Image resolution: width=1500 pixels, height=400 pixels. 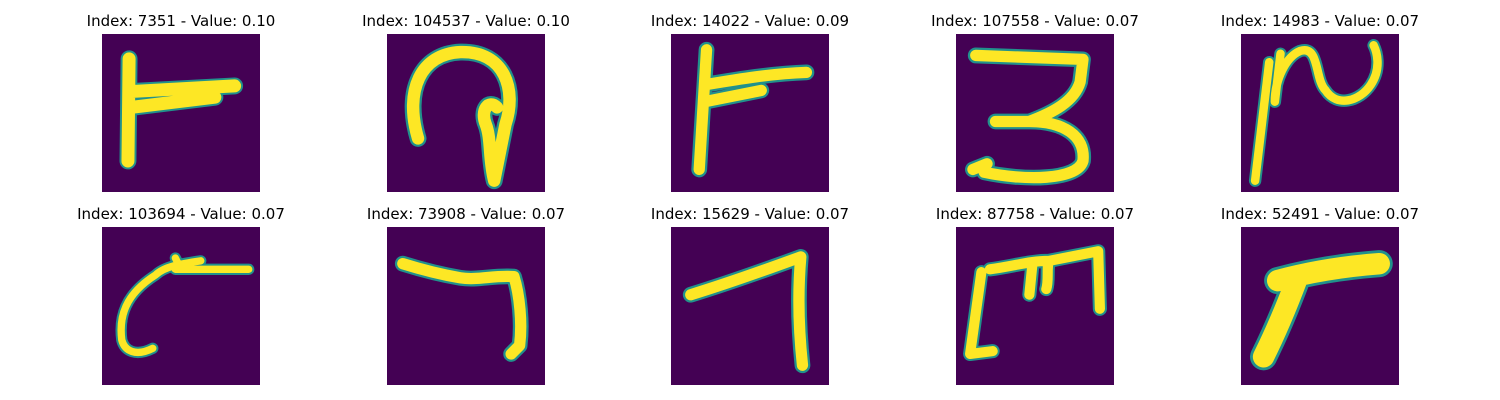 What do you see at coordinates (750, 21) in the screenshot?
I see `panel-title: Index: 14022 - Value: 0.09` at bounding box center [750, 21].